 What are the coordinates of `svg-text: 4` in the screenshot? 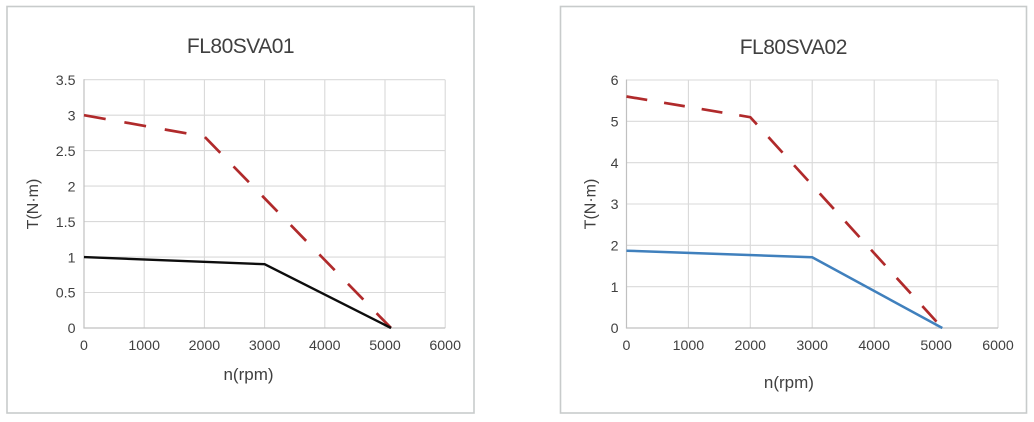 It's located at (615, 164).